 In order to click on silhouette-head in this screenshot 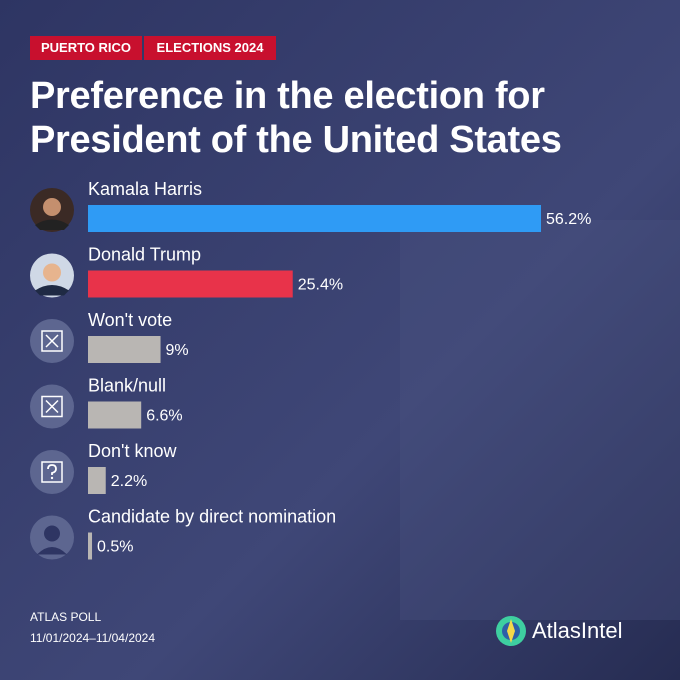, I will do `click(52, 533)`.